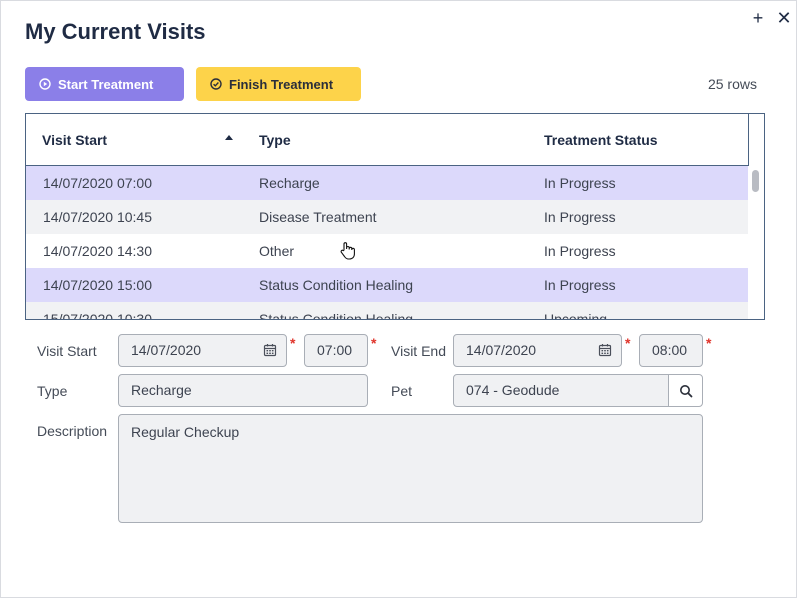 The image size is (797, 598). Describe the element at coordinates (67, 351) in the screenshot. I see `visit-start-label: Visit Start` at that location.